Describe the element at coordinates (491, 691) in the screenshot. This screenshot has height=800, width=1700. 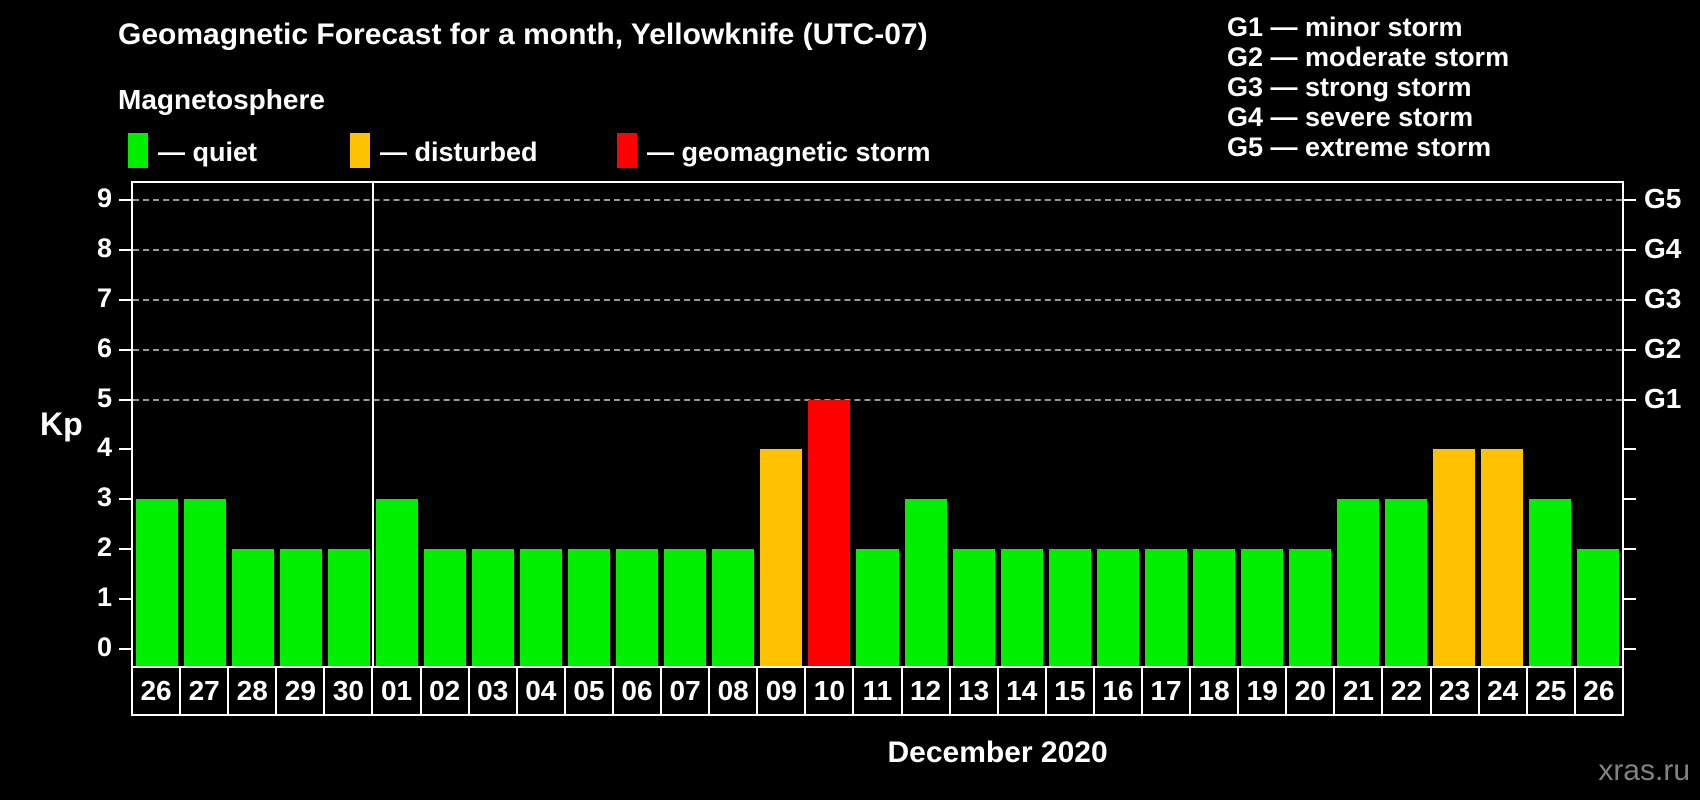
I see `day-label-03: 03` at that location.